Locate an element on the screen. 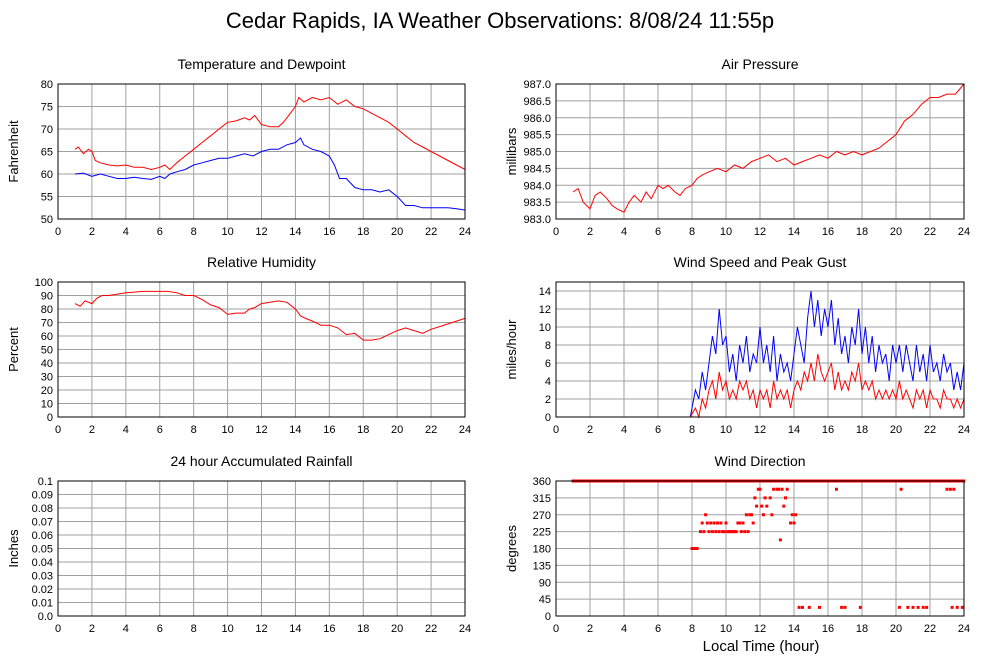 This screenshot has height=660, width=1000. y-tick-label: 30 is located at coordinates (47, 378).